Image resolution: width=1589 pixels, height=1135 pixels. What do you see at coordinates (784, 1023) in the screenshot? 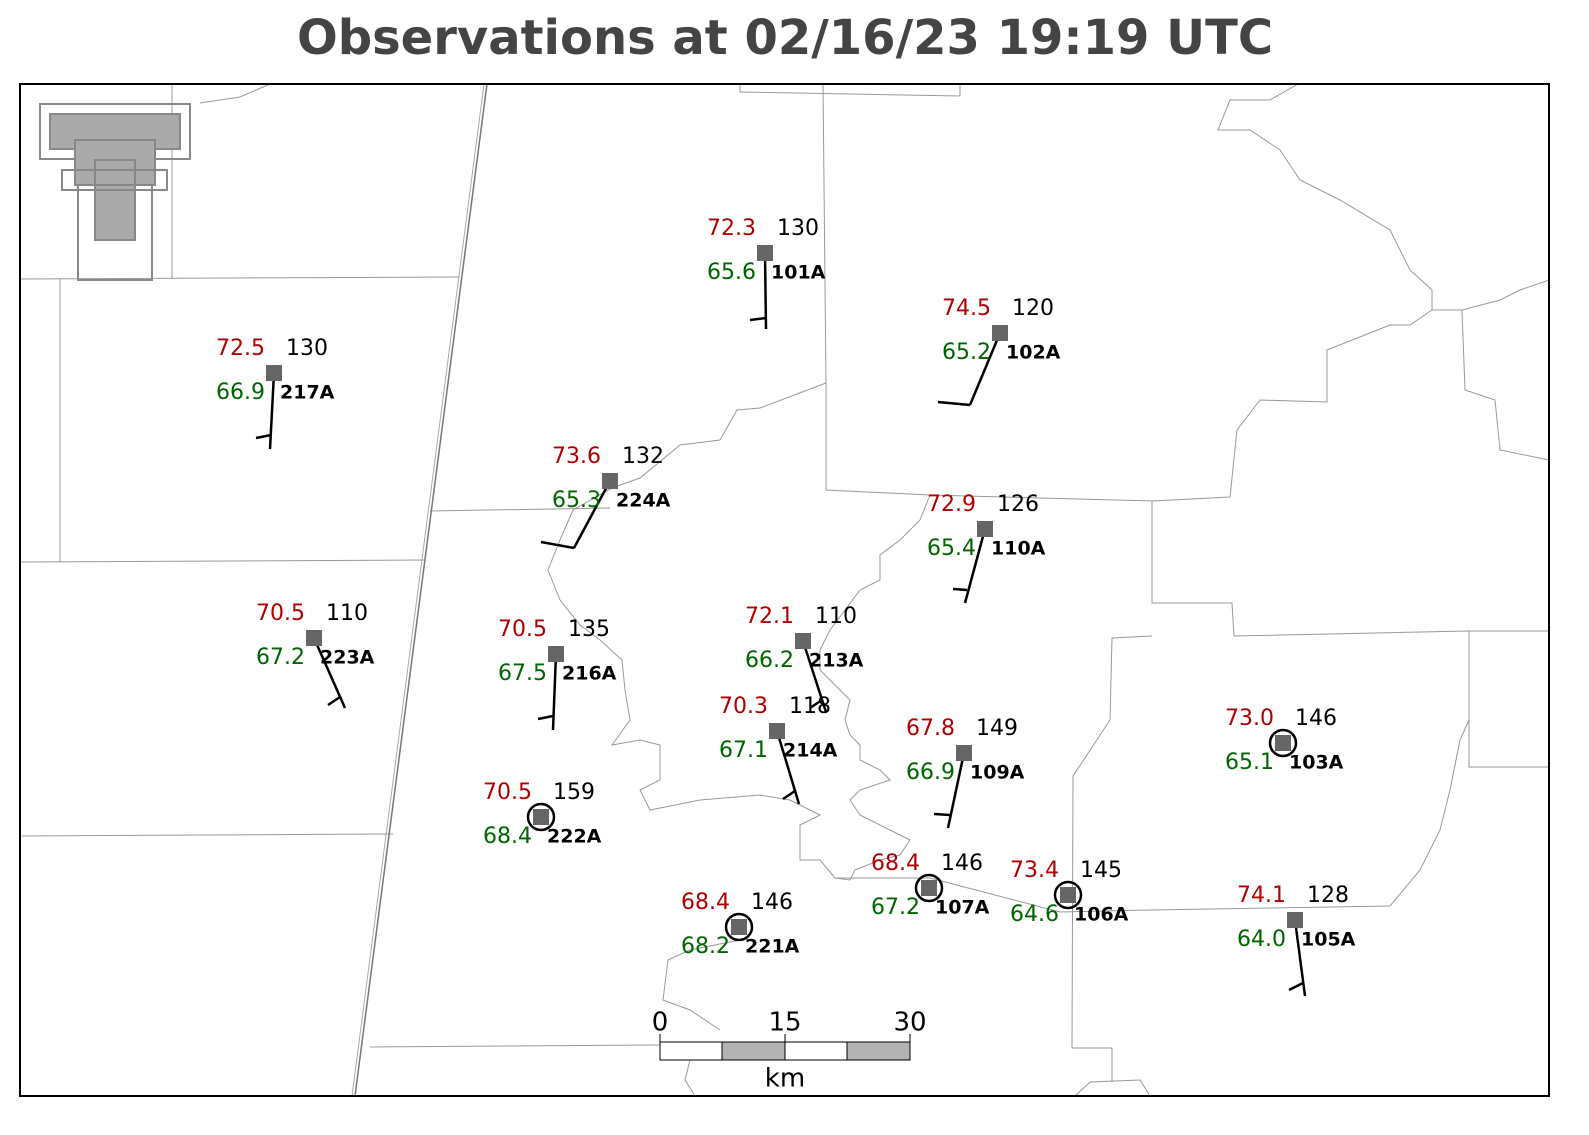
I see `scale-label: 15` at bounding box center [784, 1023].